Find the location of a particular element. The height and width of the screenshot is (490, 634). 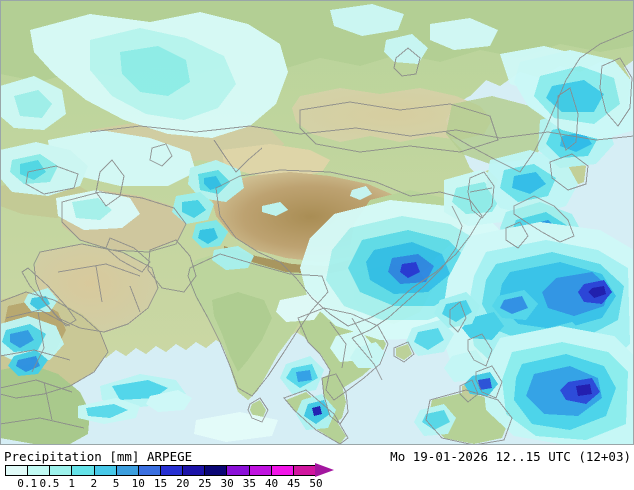

border-korea is located at coordinates (481, 195).